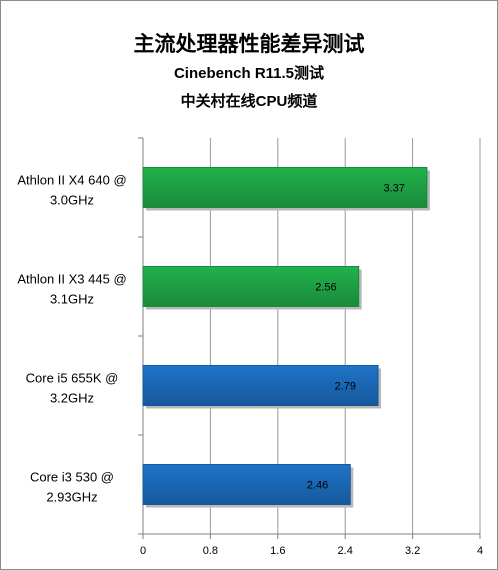 The image size is (498, 570). I want to click on chart-subtitle-2: 中关村在线CPU频道, so click(249, 101).